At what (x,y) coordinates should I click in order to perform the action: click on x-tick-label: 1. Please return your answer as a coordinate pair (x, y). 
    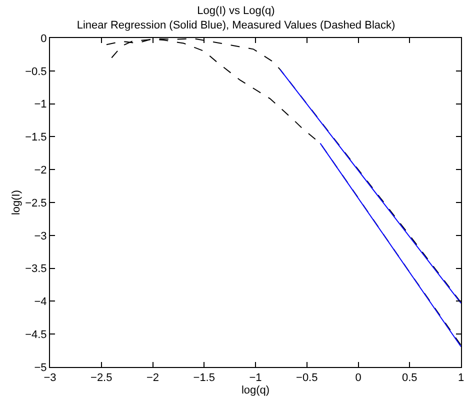
    Looking at the image, I should click on (461, 378).